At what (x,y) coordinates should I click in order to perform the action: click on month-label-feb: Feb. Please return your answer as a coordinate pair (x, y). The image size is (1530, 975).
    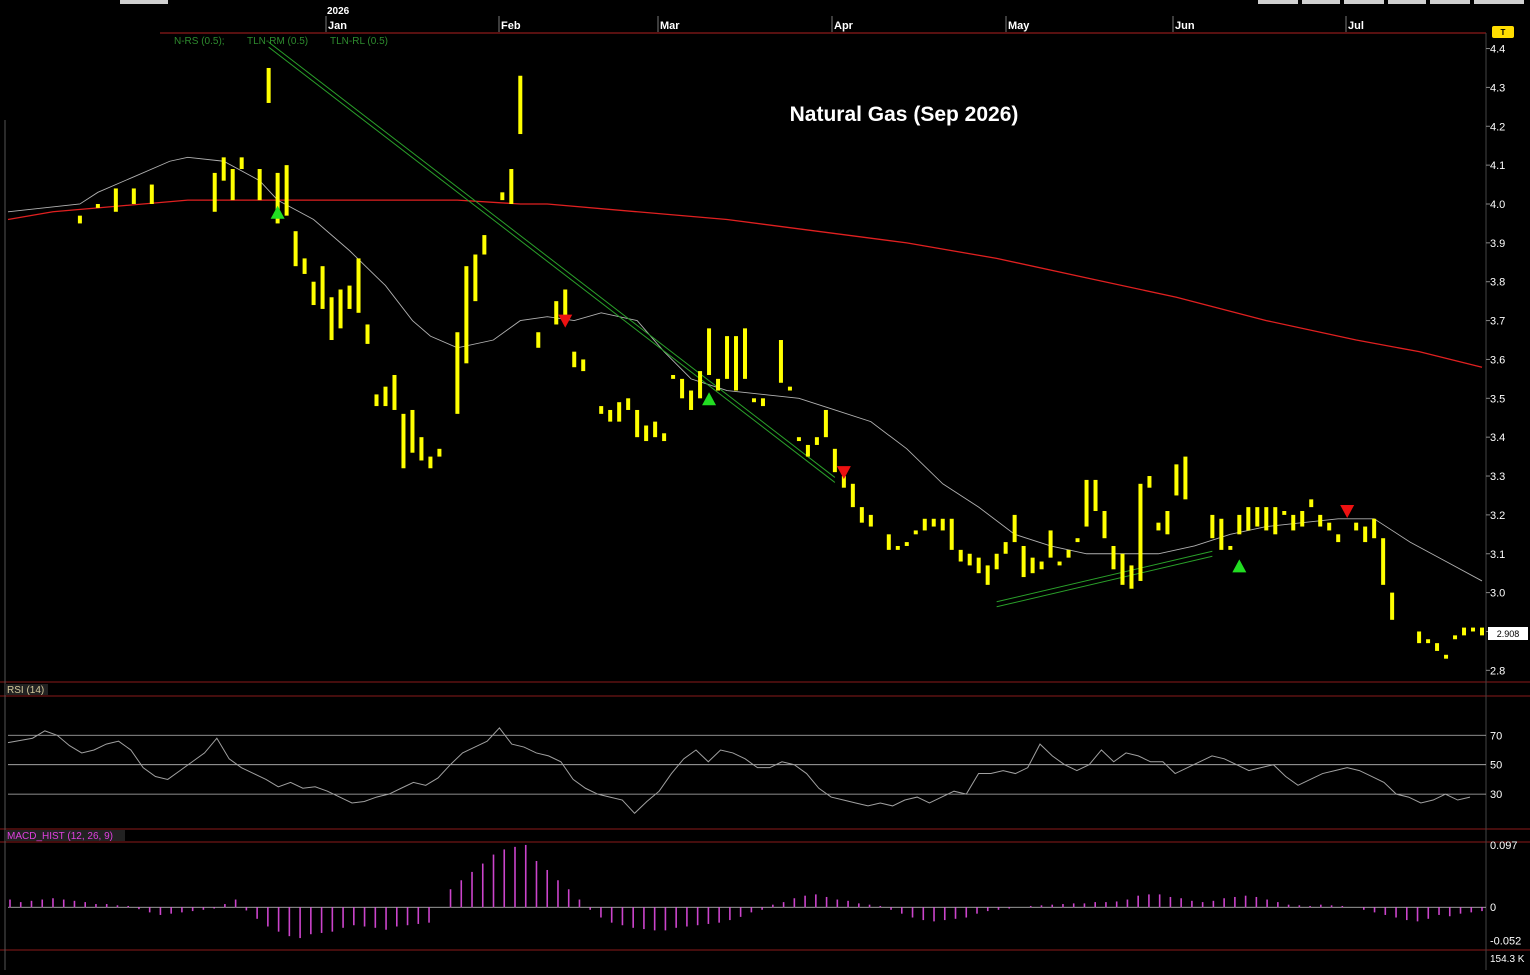
    Looking at the image, I should click on (511, 26).